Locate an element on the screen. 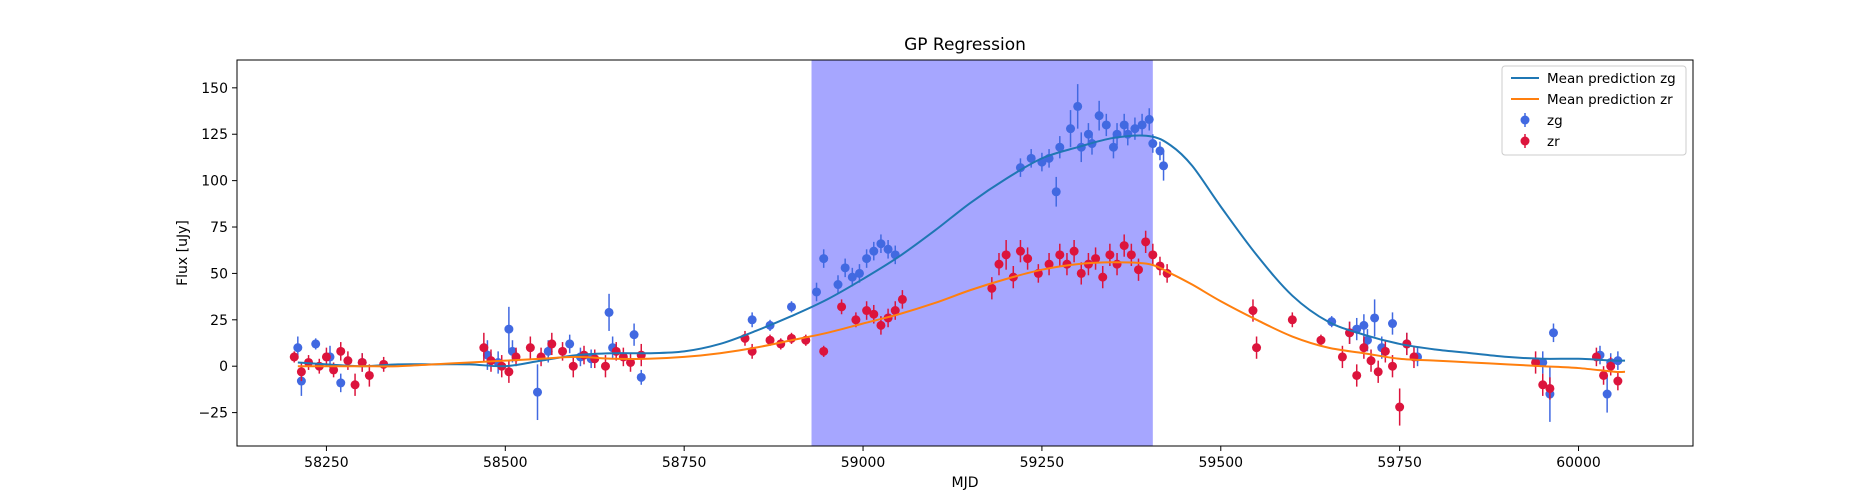 This screenshot has height=500, width=1875. legend-box is located at coordinates (1594, 110).